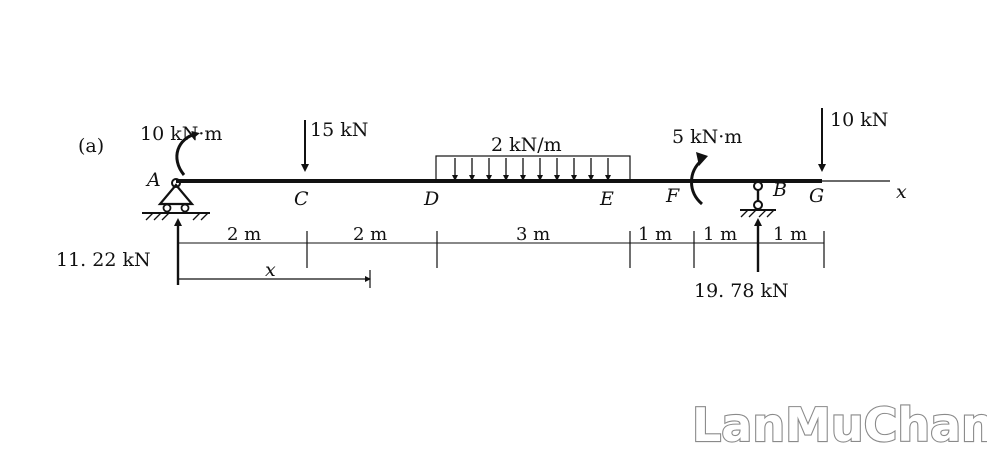  What do you see at coordinates (91, 146) in the screenshot?
I see `figure-label: (a)` at bounding box center [91, 146].